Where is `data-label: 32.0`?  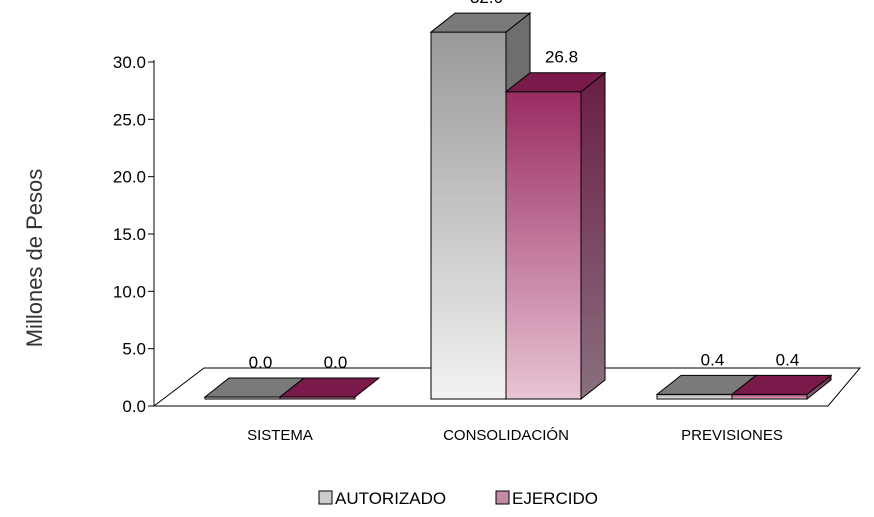 data-label: 32.0 is located at coordinates (486, 3).